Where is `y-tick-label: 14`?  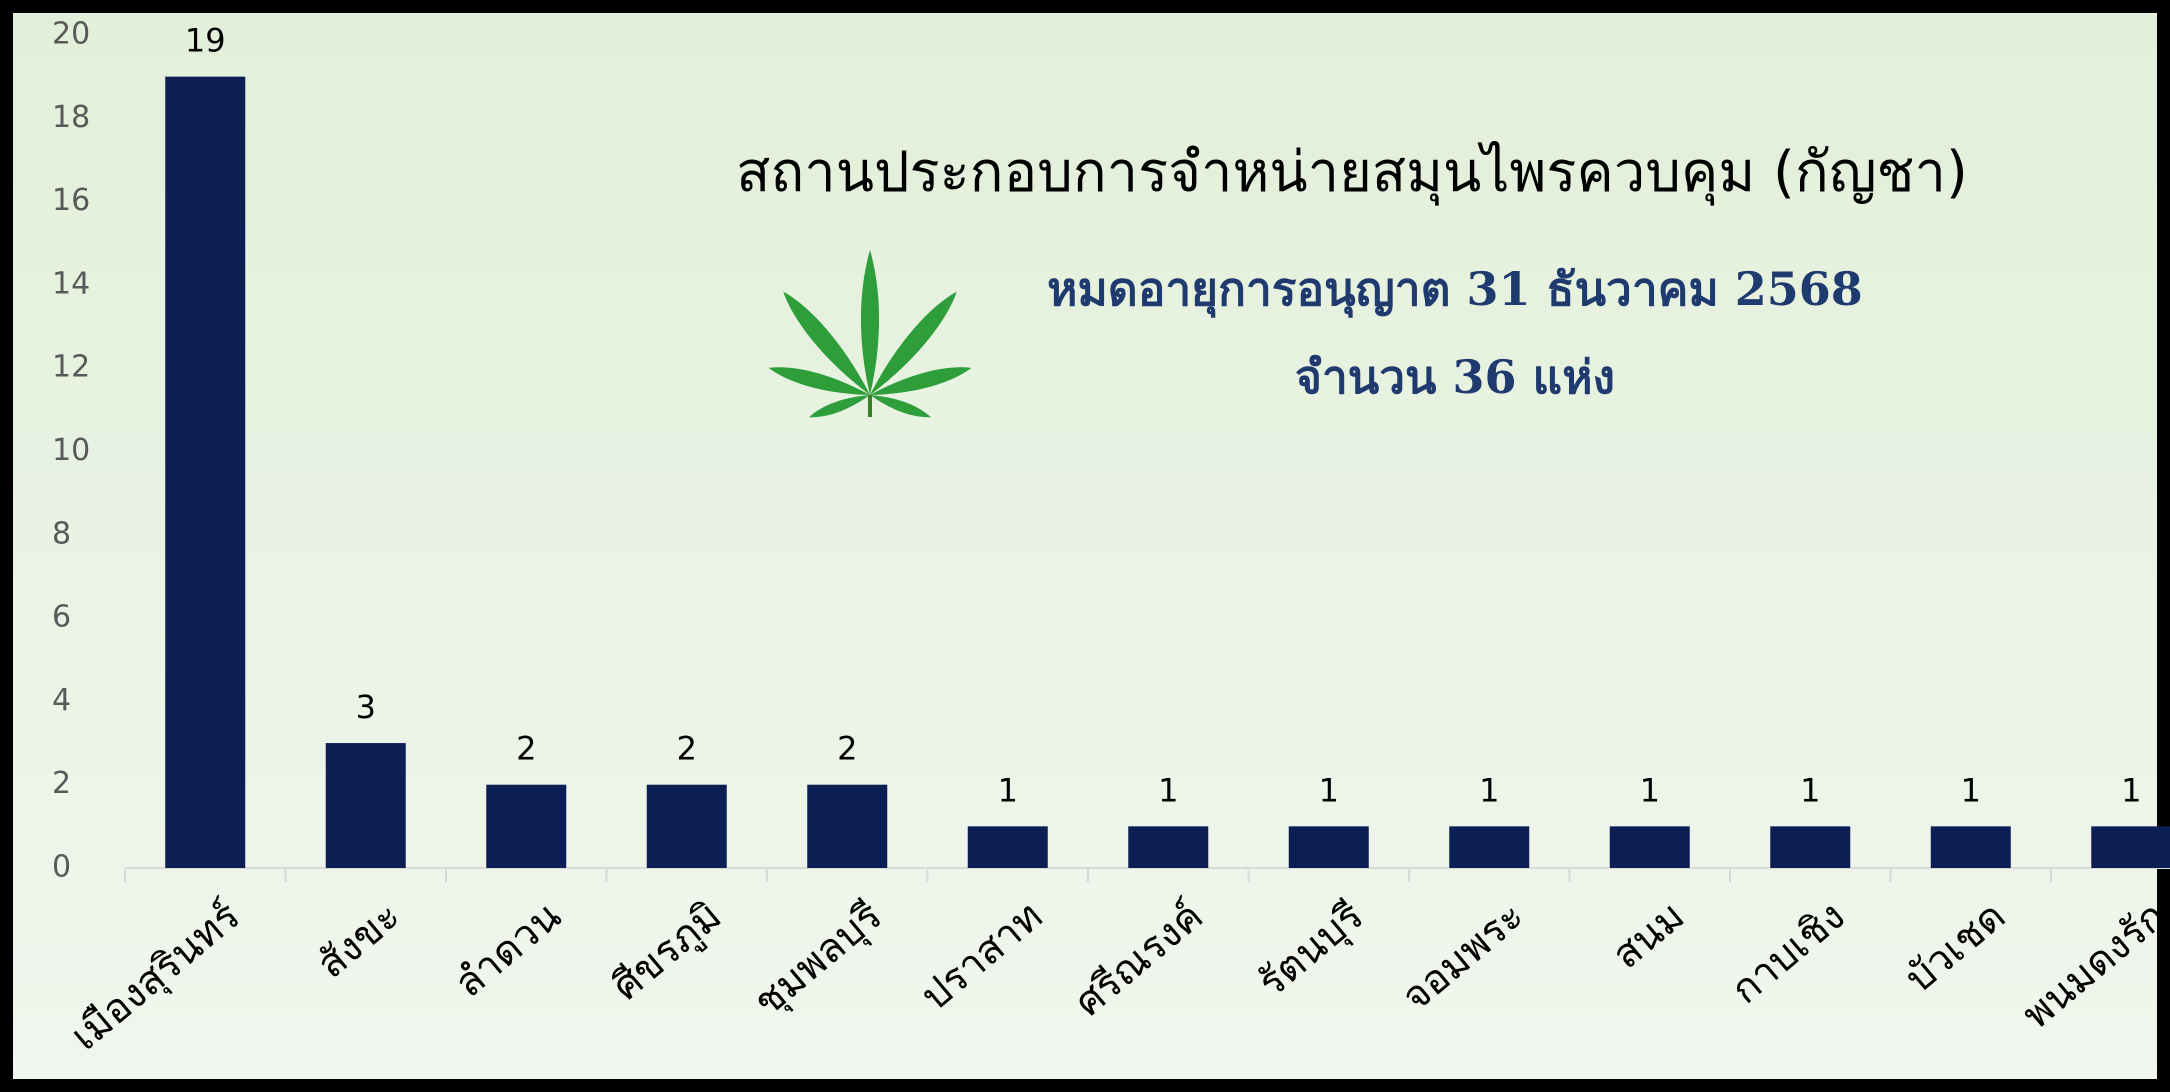 y-tick-label: 14 is located at coordinates (71, 283).